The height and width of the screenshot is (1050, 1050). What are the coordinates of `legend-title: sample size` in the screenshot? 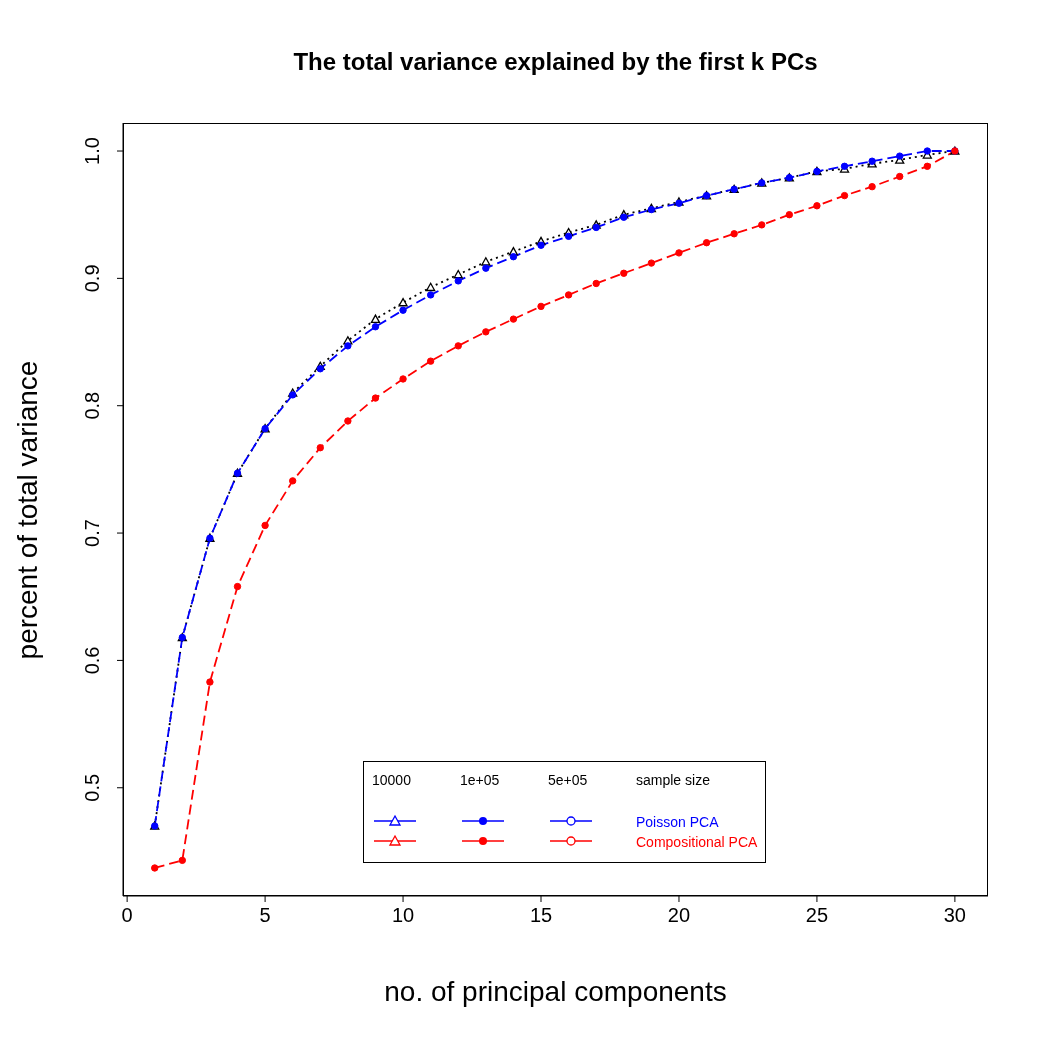 It's located at (673, 781).